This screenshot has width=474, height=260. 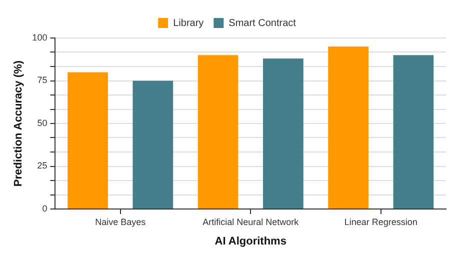 What do you see at coordinates (18, 123) in the screenshot?
I see `y-axis-title: Prediction Accuracy (%)` at bounding box center [18, 123].